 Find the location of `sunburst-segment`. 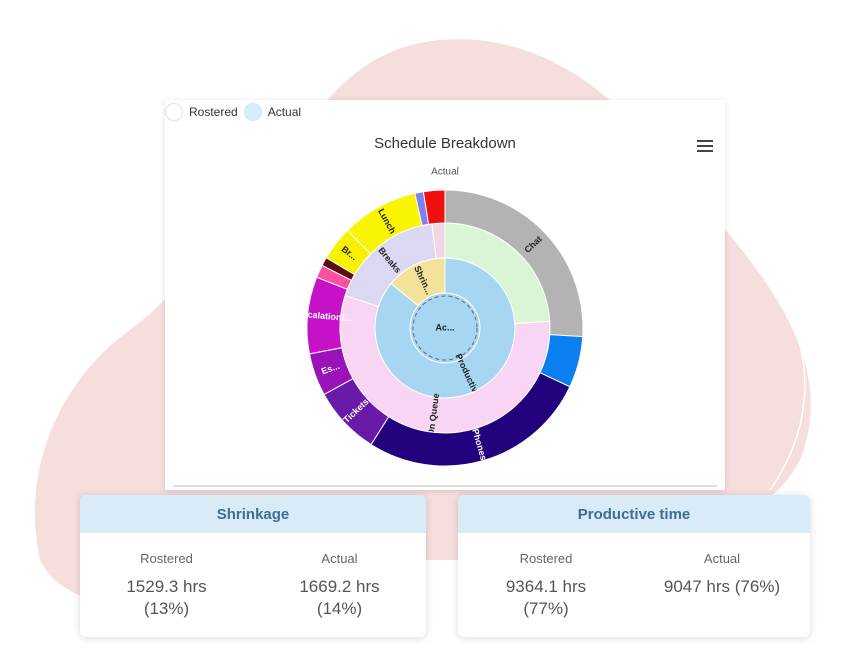

sunburst-segment is located at coordinates (434, 207).